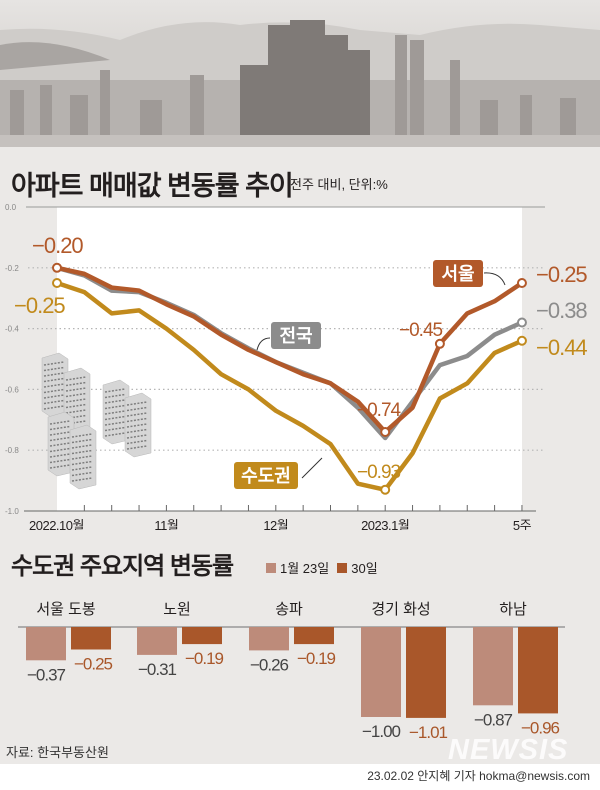 The height and width of the screenshot is (790, 600). Describe the element at coordinates (39, 305) in the screenshot. I see `value-label-capital: −0.25` at that location.